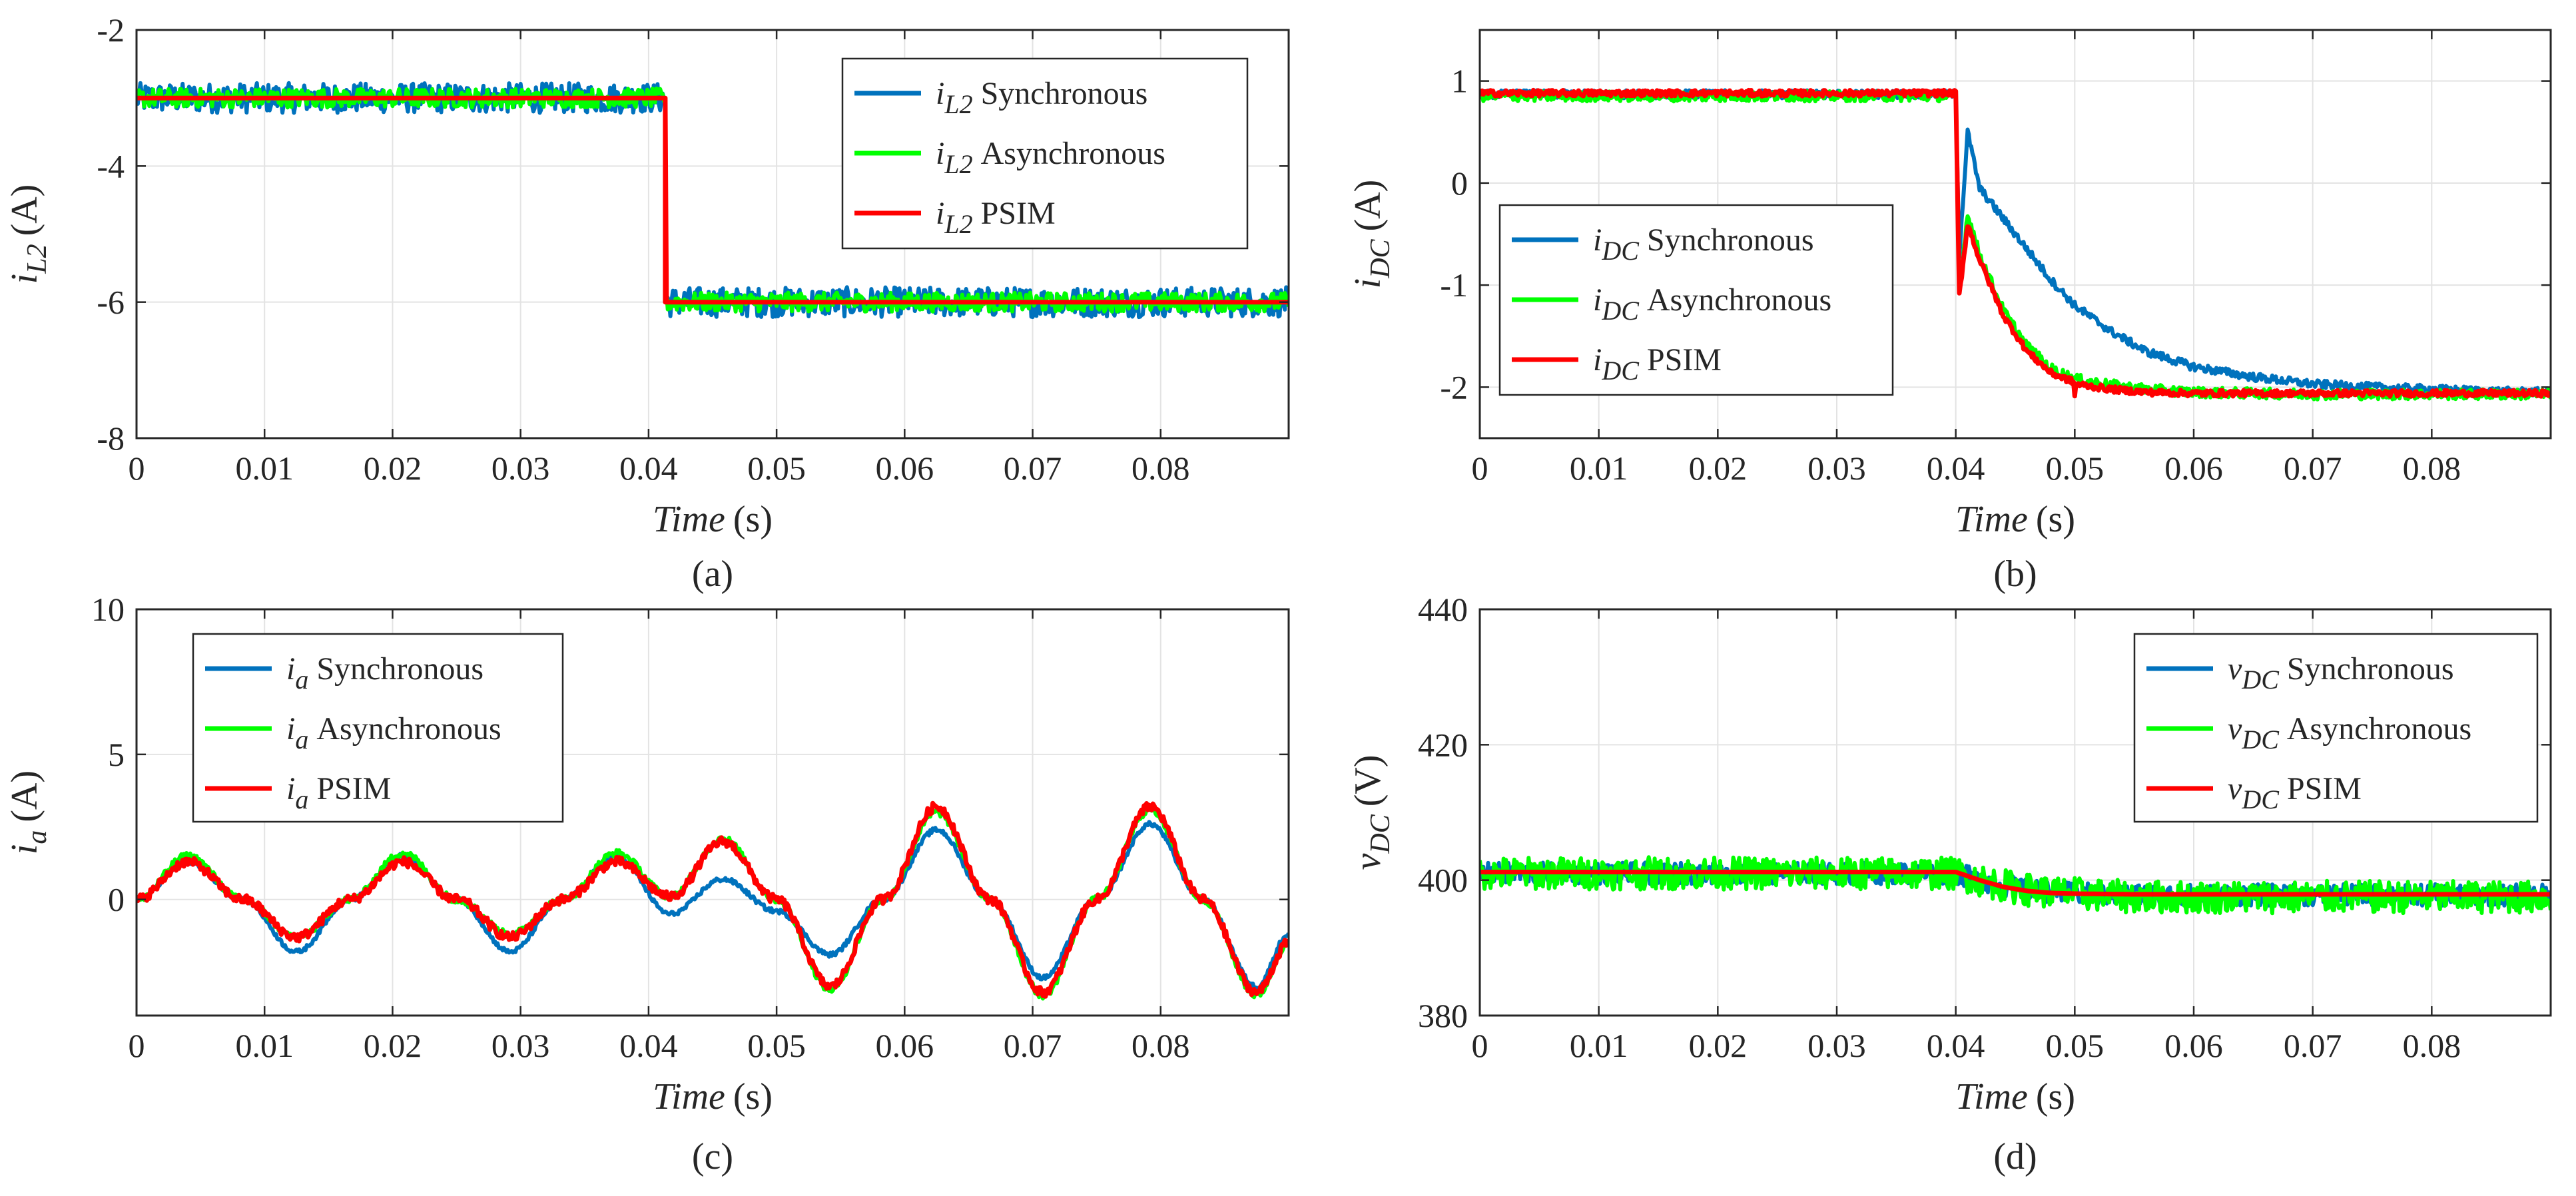 The height and width of the screenshot is (1196, 2576). I want to click on y-axis-label-var: i, so click(24, 279).